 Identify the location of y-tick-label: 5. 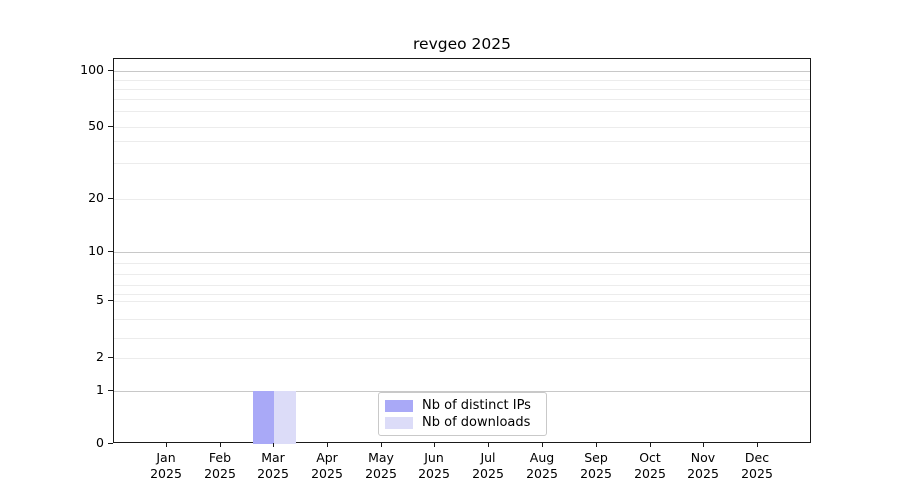
(100, 299).